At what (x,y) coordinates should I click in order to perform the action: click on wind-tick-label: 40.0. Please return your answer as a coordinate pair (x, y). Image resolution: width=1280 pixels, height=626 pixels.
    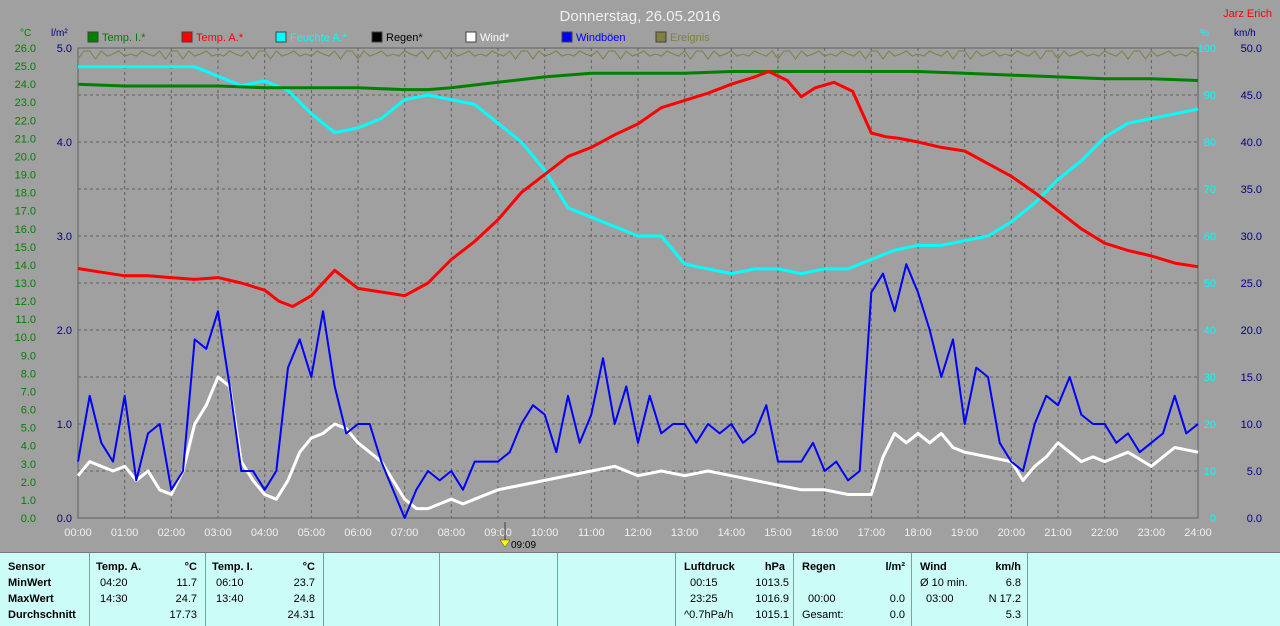
    Looking at the image, I should click on (1251, 143).